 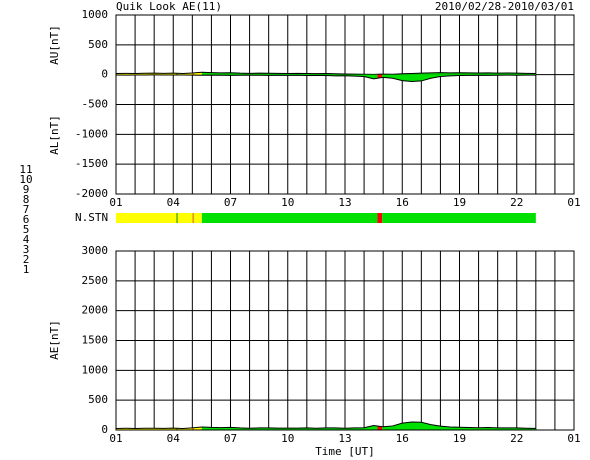 What do you see at coordinates (91, 217) in the screenshot?
I see `stations-label: N.STN` at bounding box center [91, 217].